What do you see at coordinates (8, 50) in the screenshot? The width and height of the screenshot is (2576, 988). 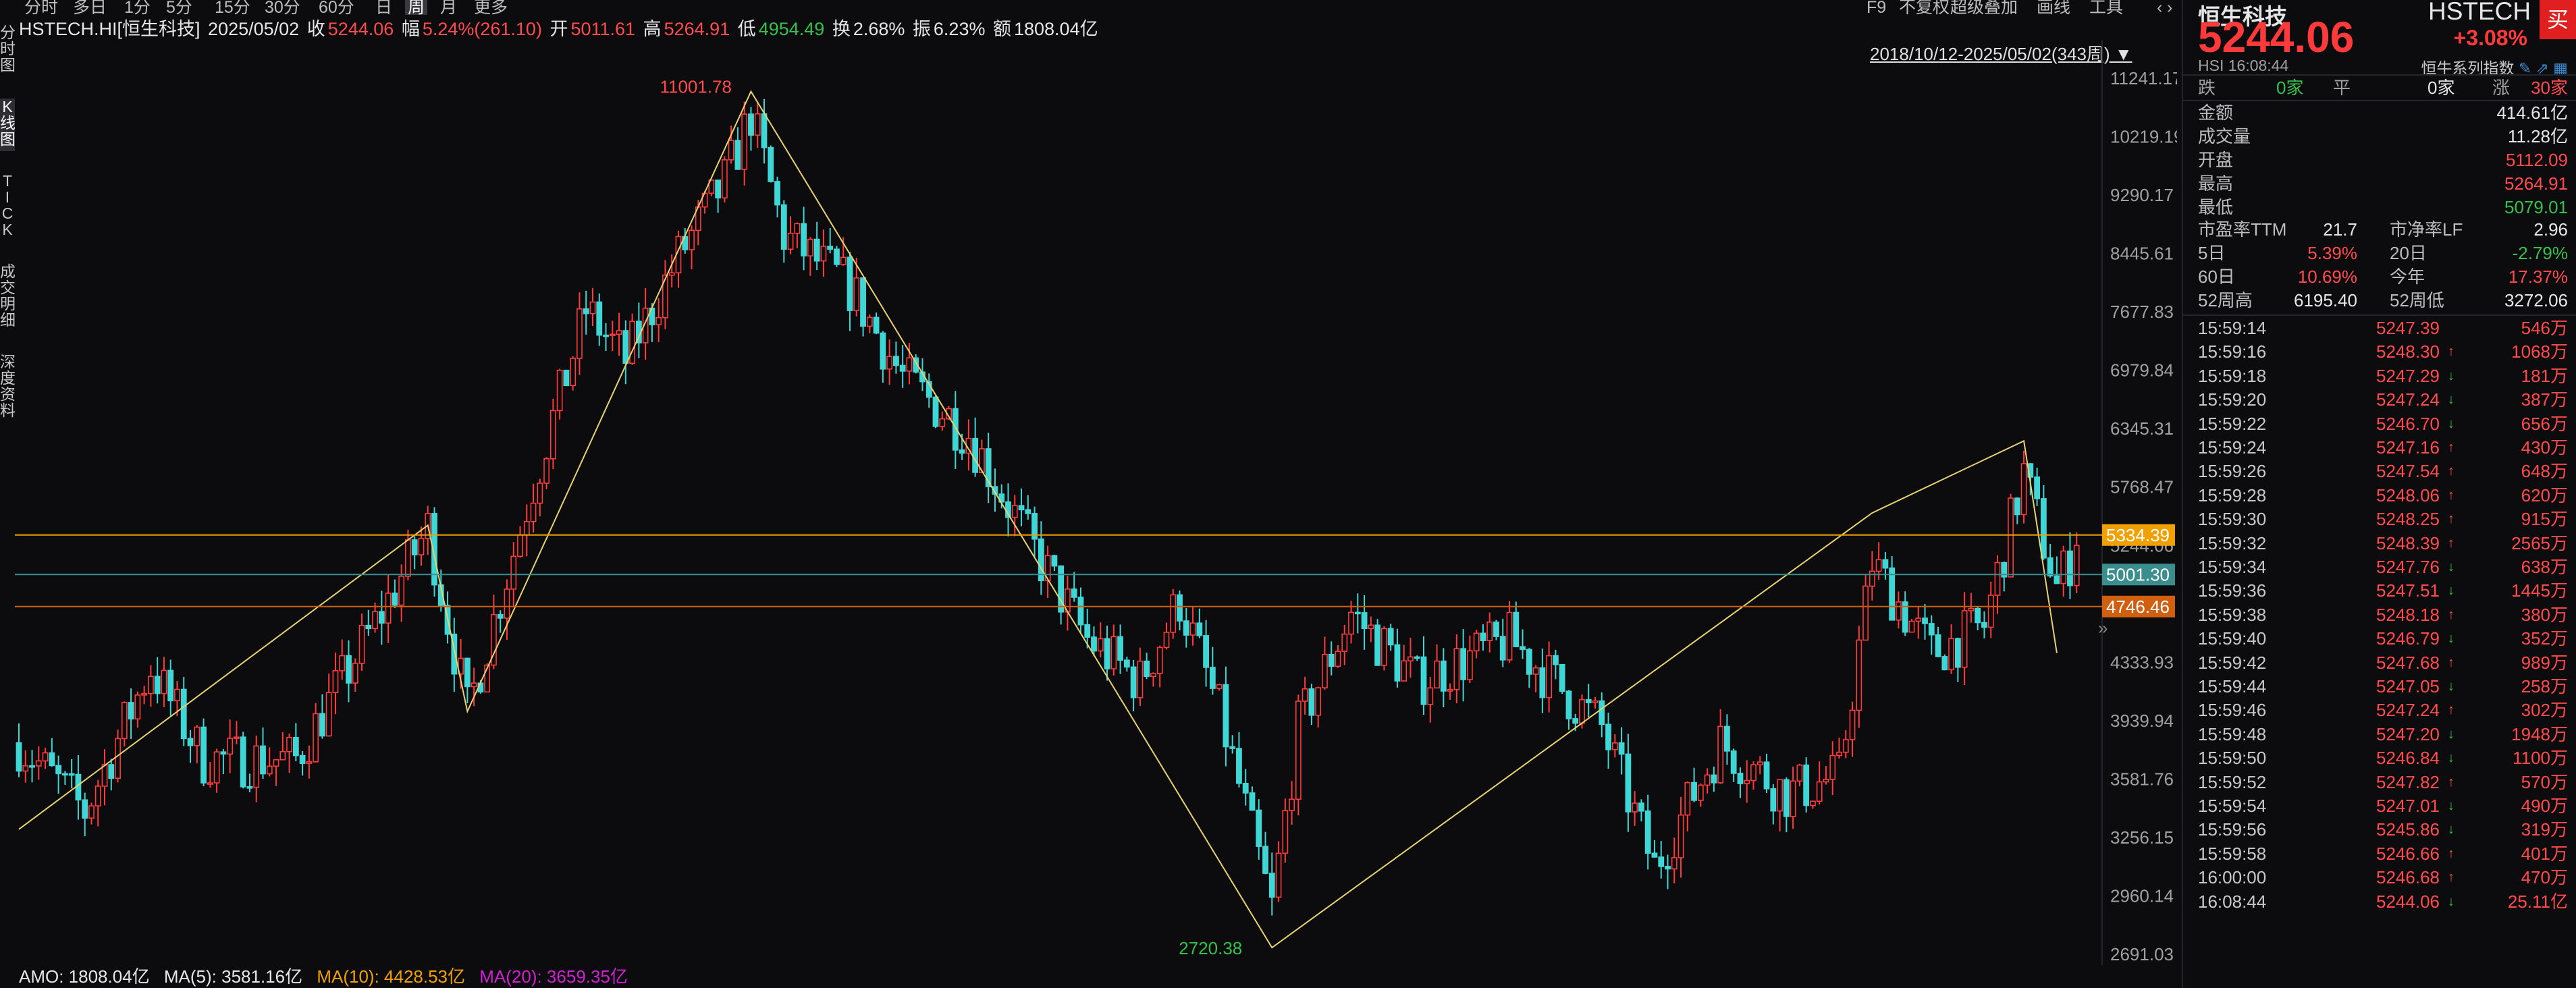 I see `left-nav-0: 分时图` at bounding box center [8, 50].